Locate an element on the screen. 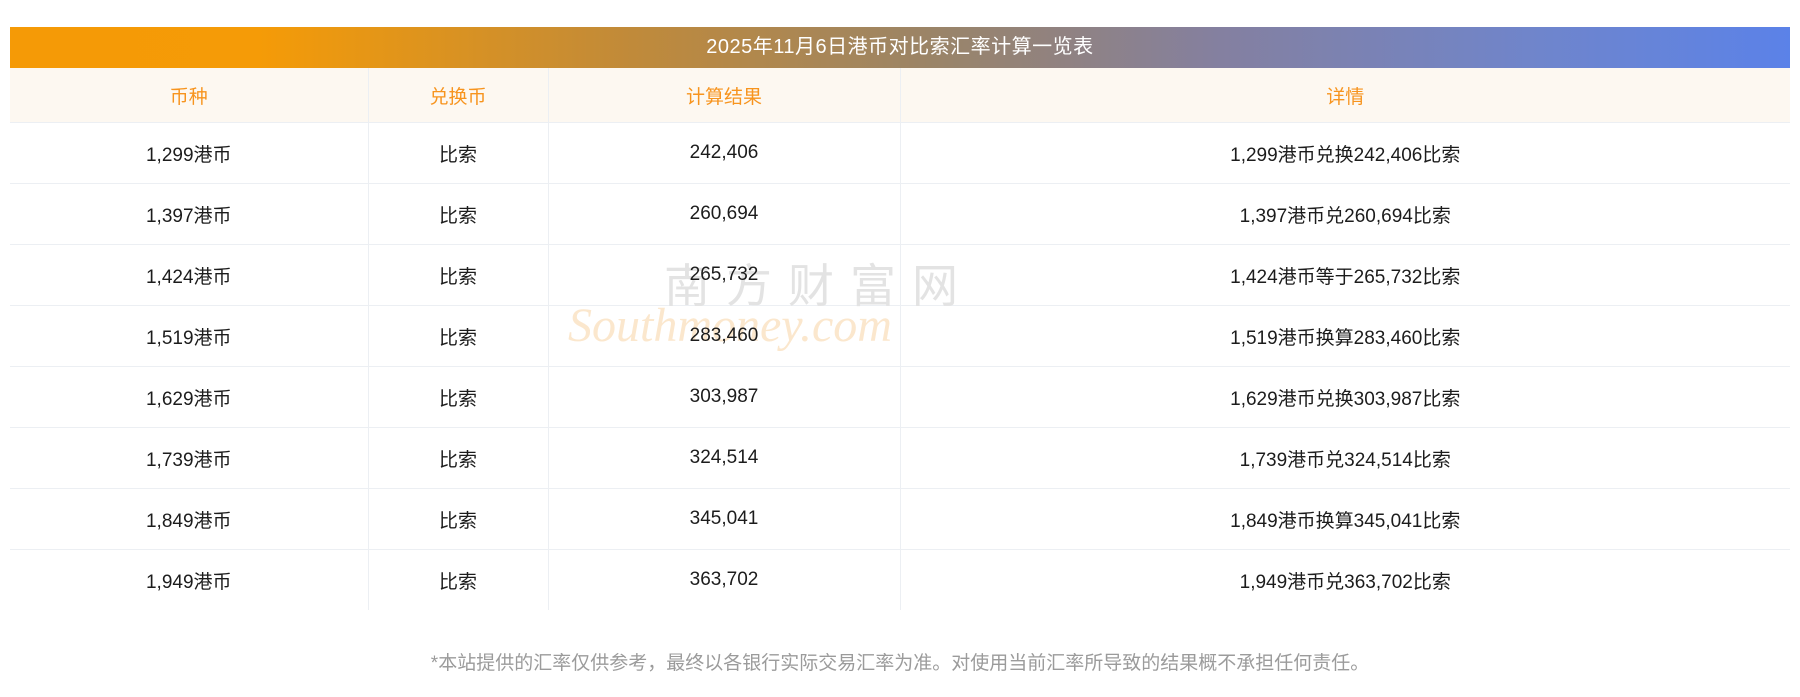  cell-currency: 1,629港币 is located at coordinates (189, 397).